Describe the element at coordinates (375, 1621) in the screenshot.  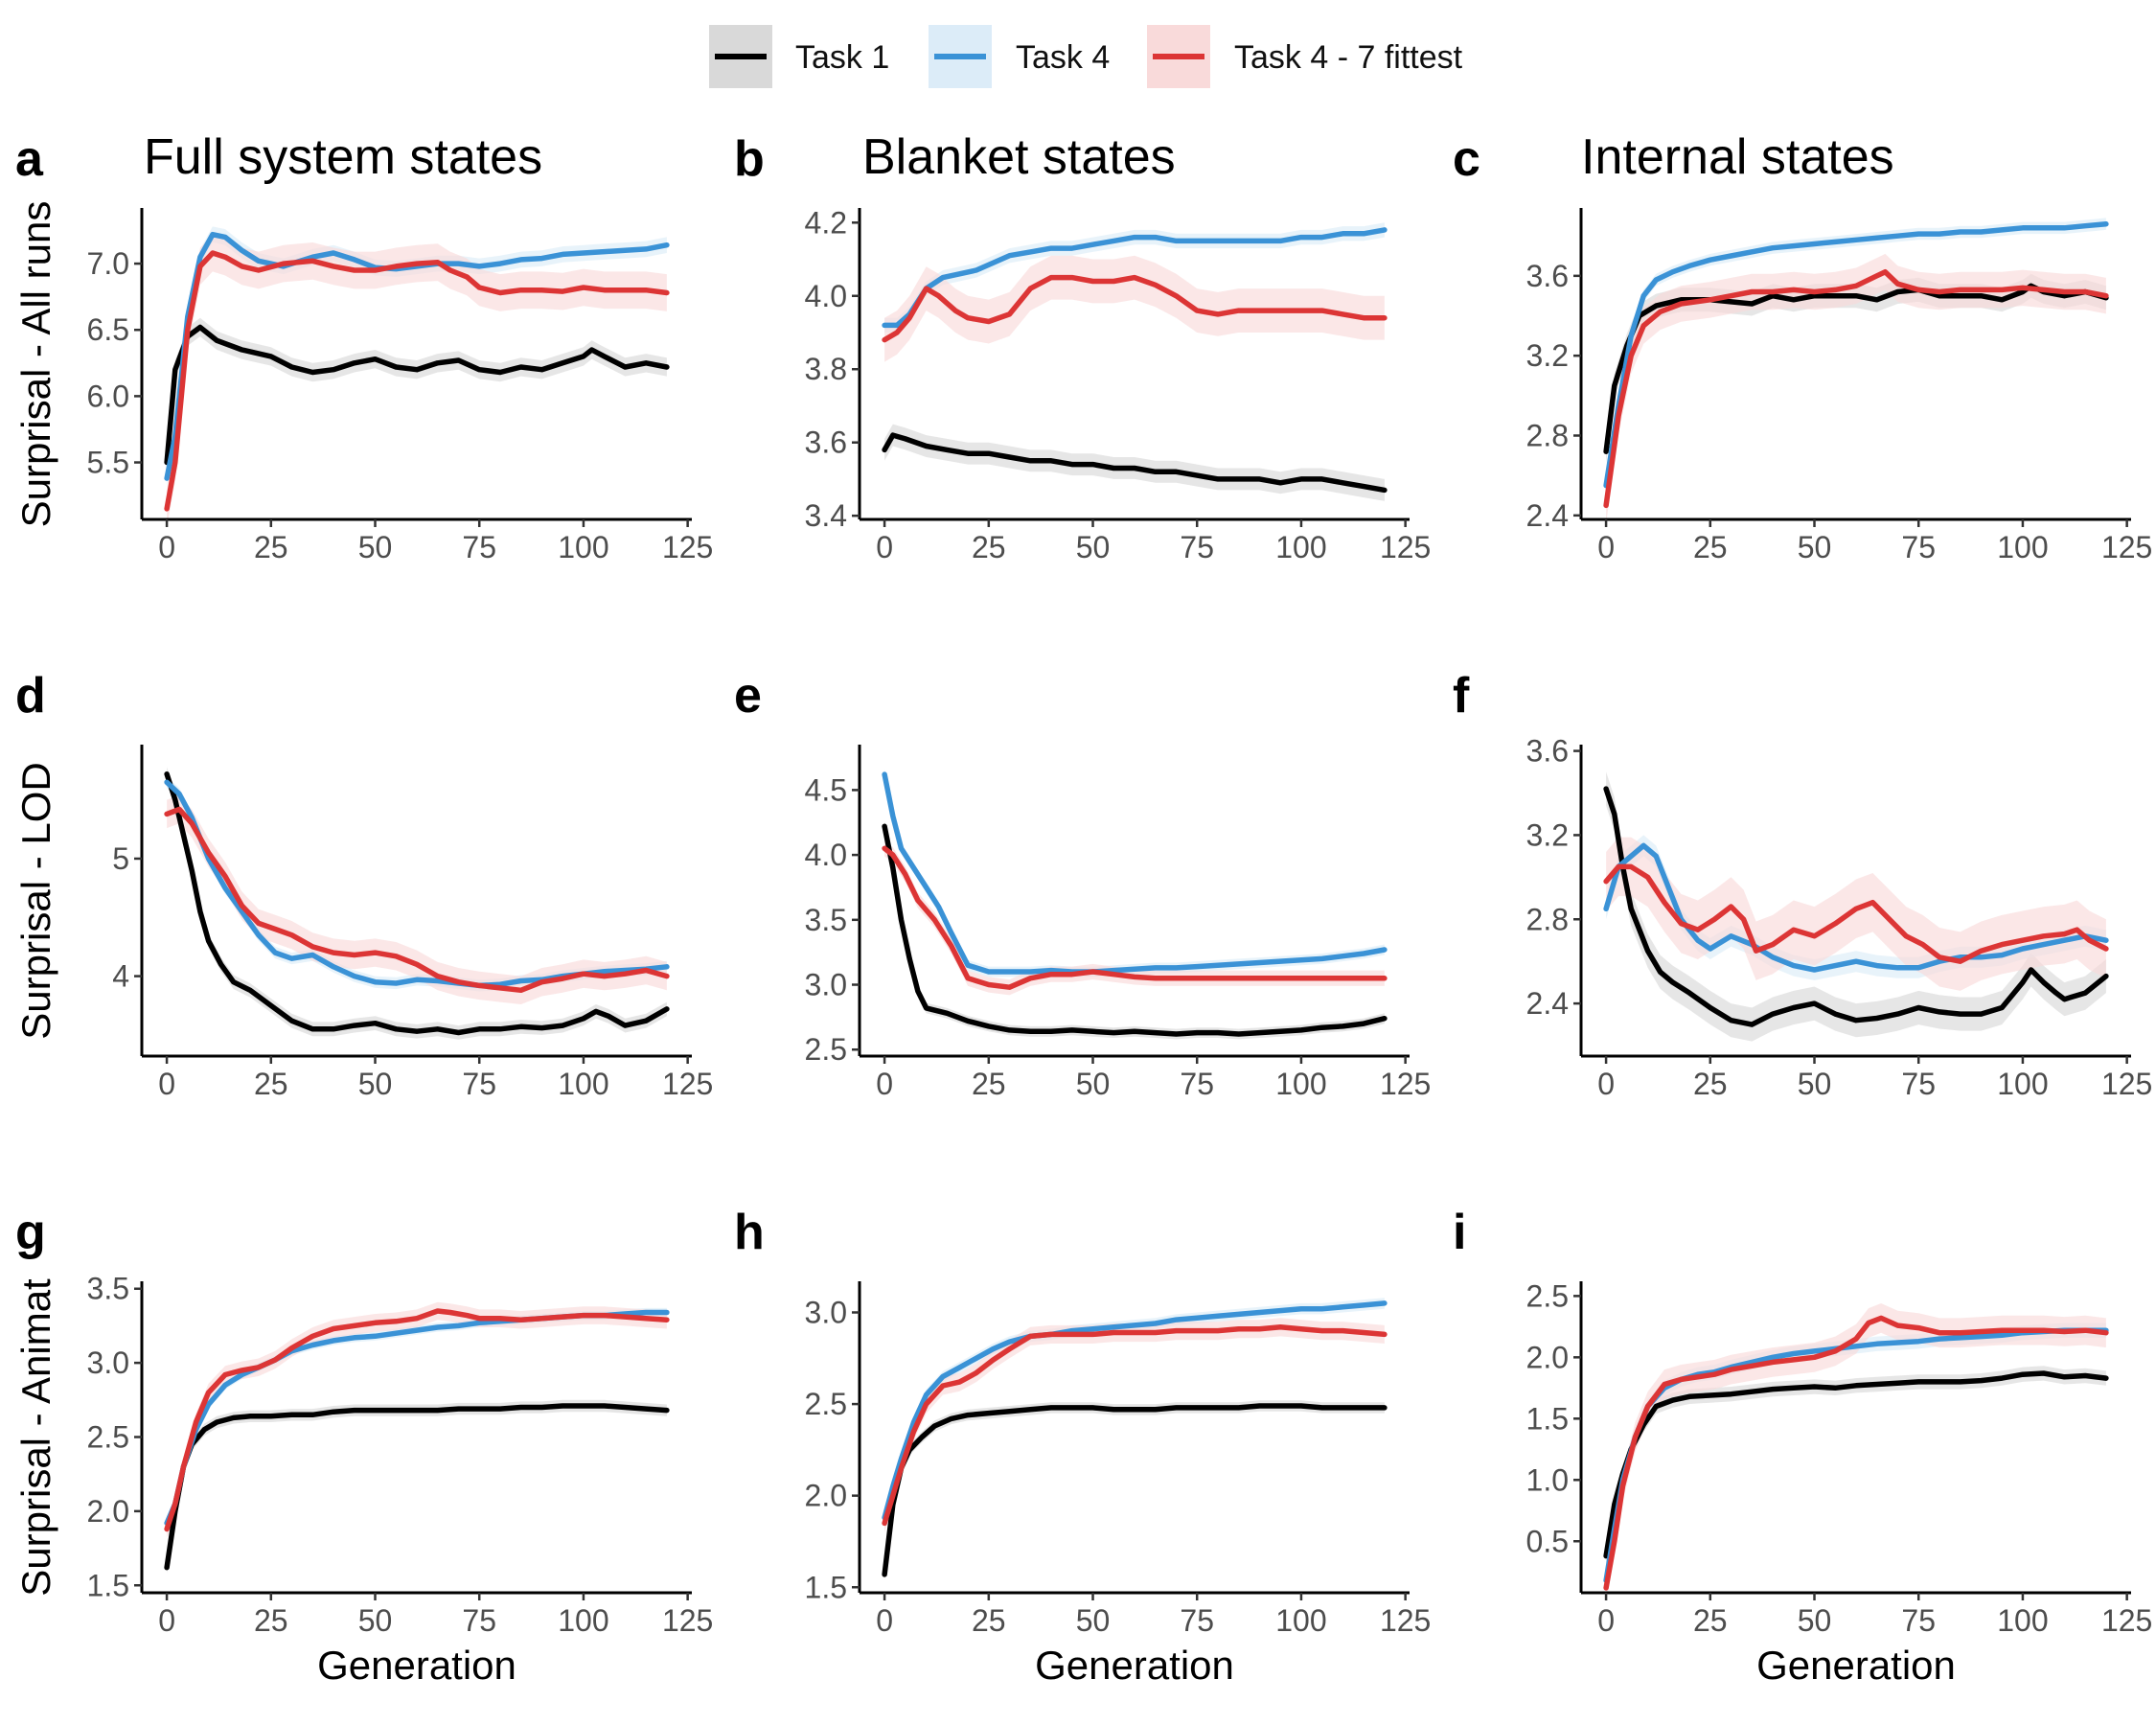
I see `x-tick-label-g: 50` at that location.